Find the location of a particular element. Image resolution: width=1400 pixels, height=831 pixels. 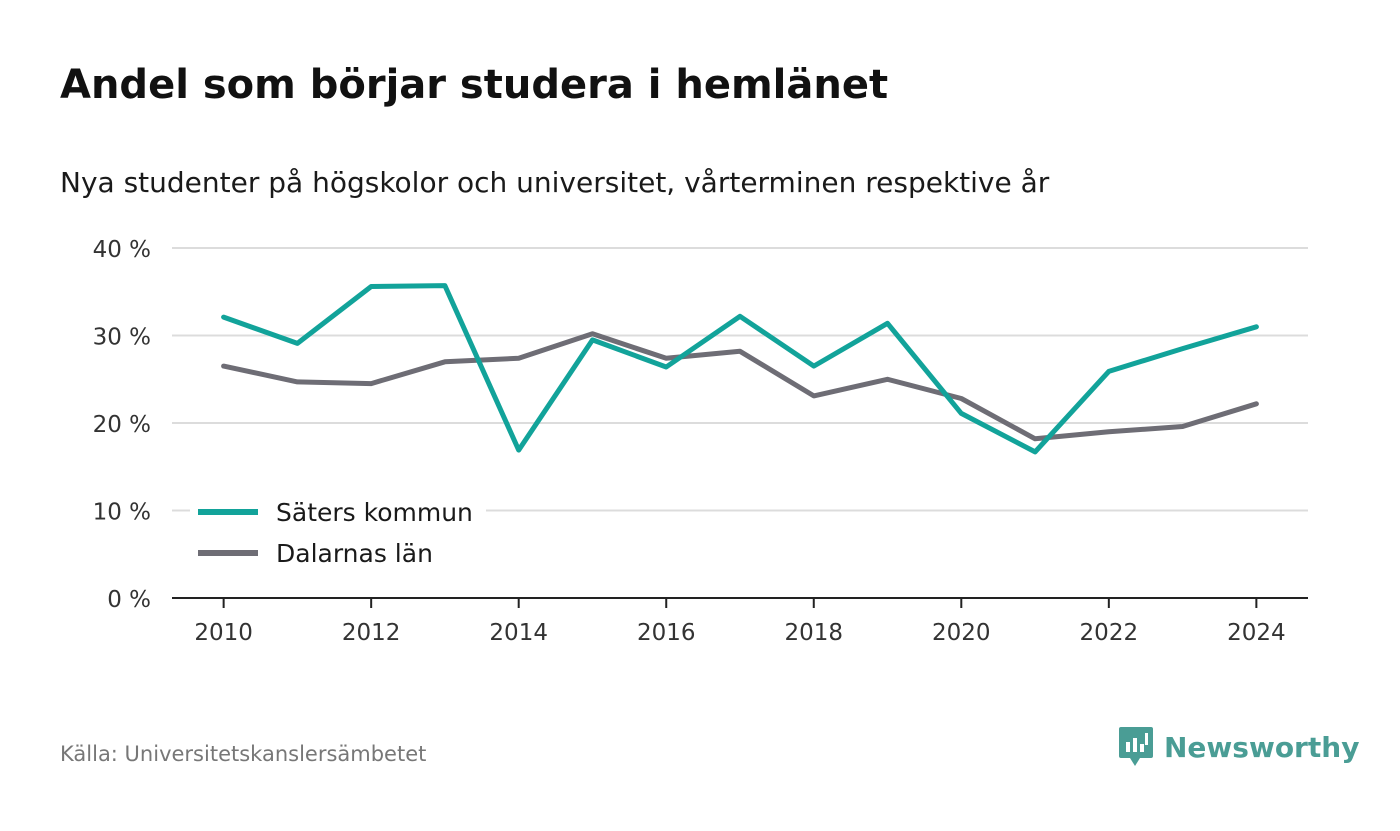

brand-logo: Newsworthy is located at coordinates (1238, 747).